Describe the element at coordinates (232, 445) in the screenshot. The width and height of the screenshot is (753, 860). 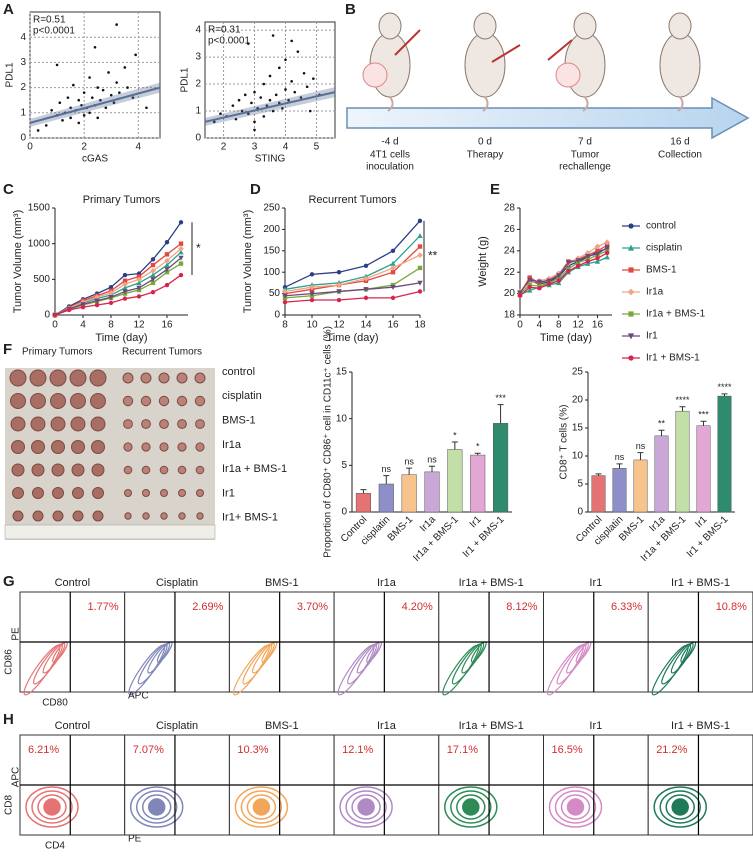
I see `row-label: Ir1a` at that location.